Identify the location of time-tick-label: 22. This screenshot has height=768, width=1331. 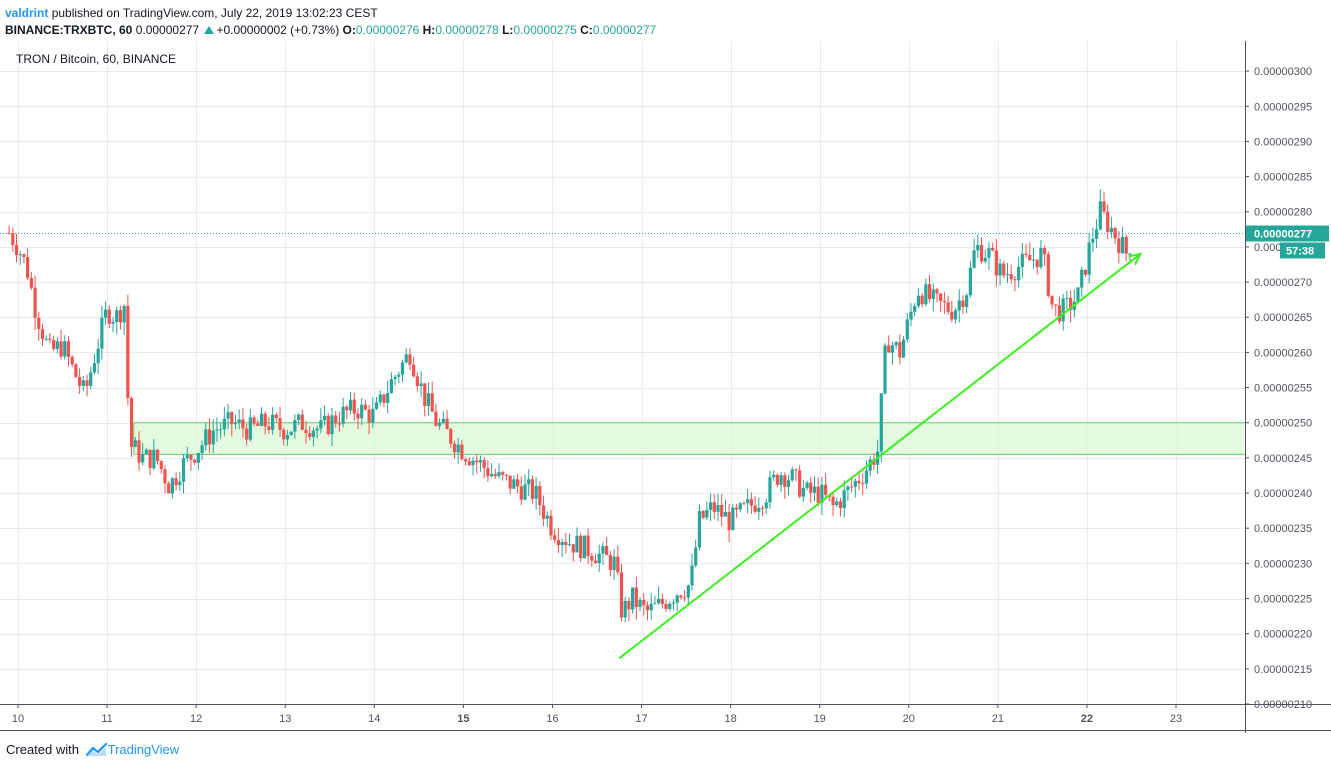
(1087, 719).